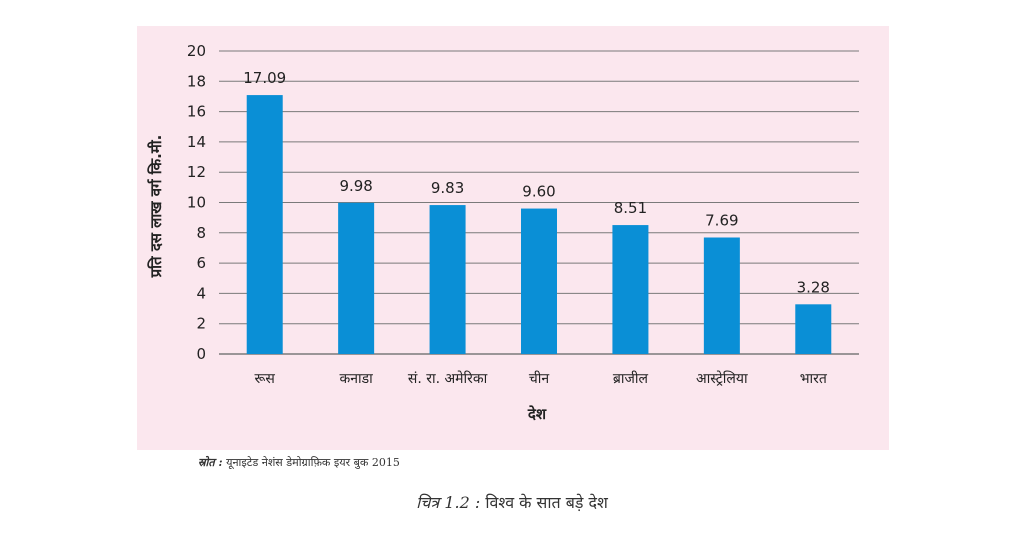  Describe the element at coordinates (201, 263) in the screenshot. I see `y-tick-label: 6` at that location.